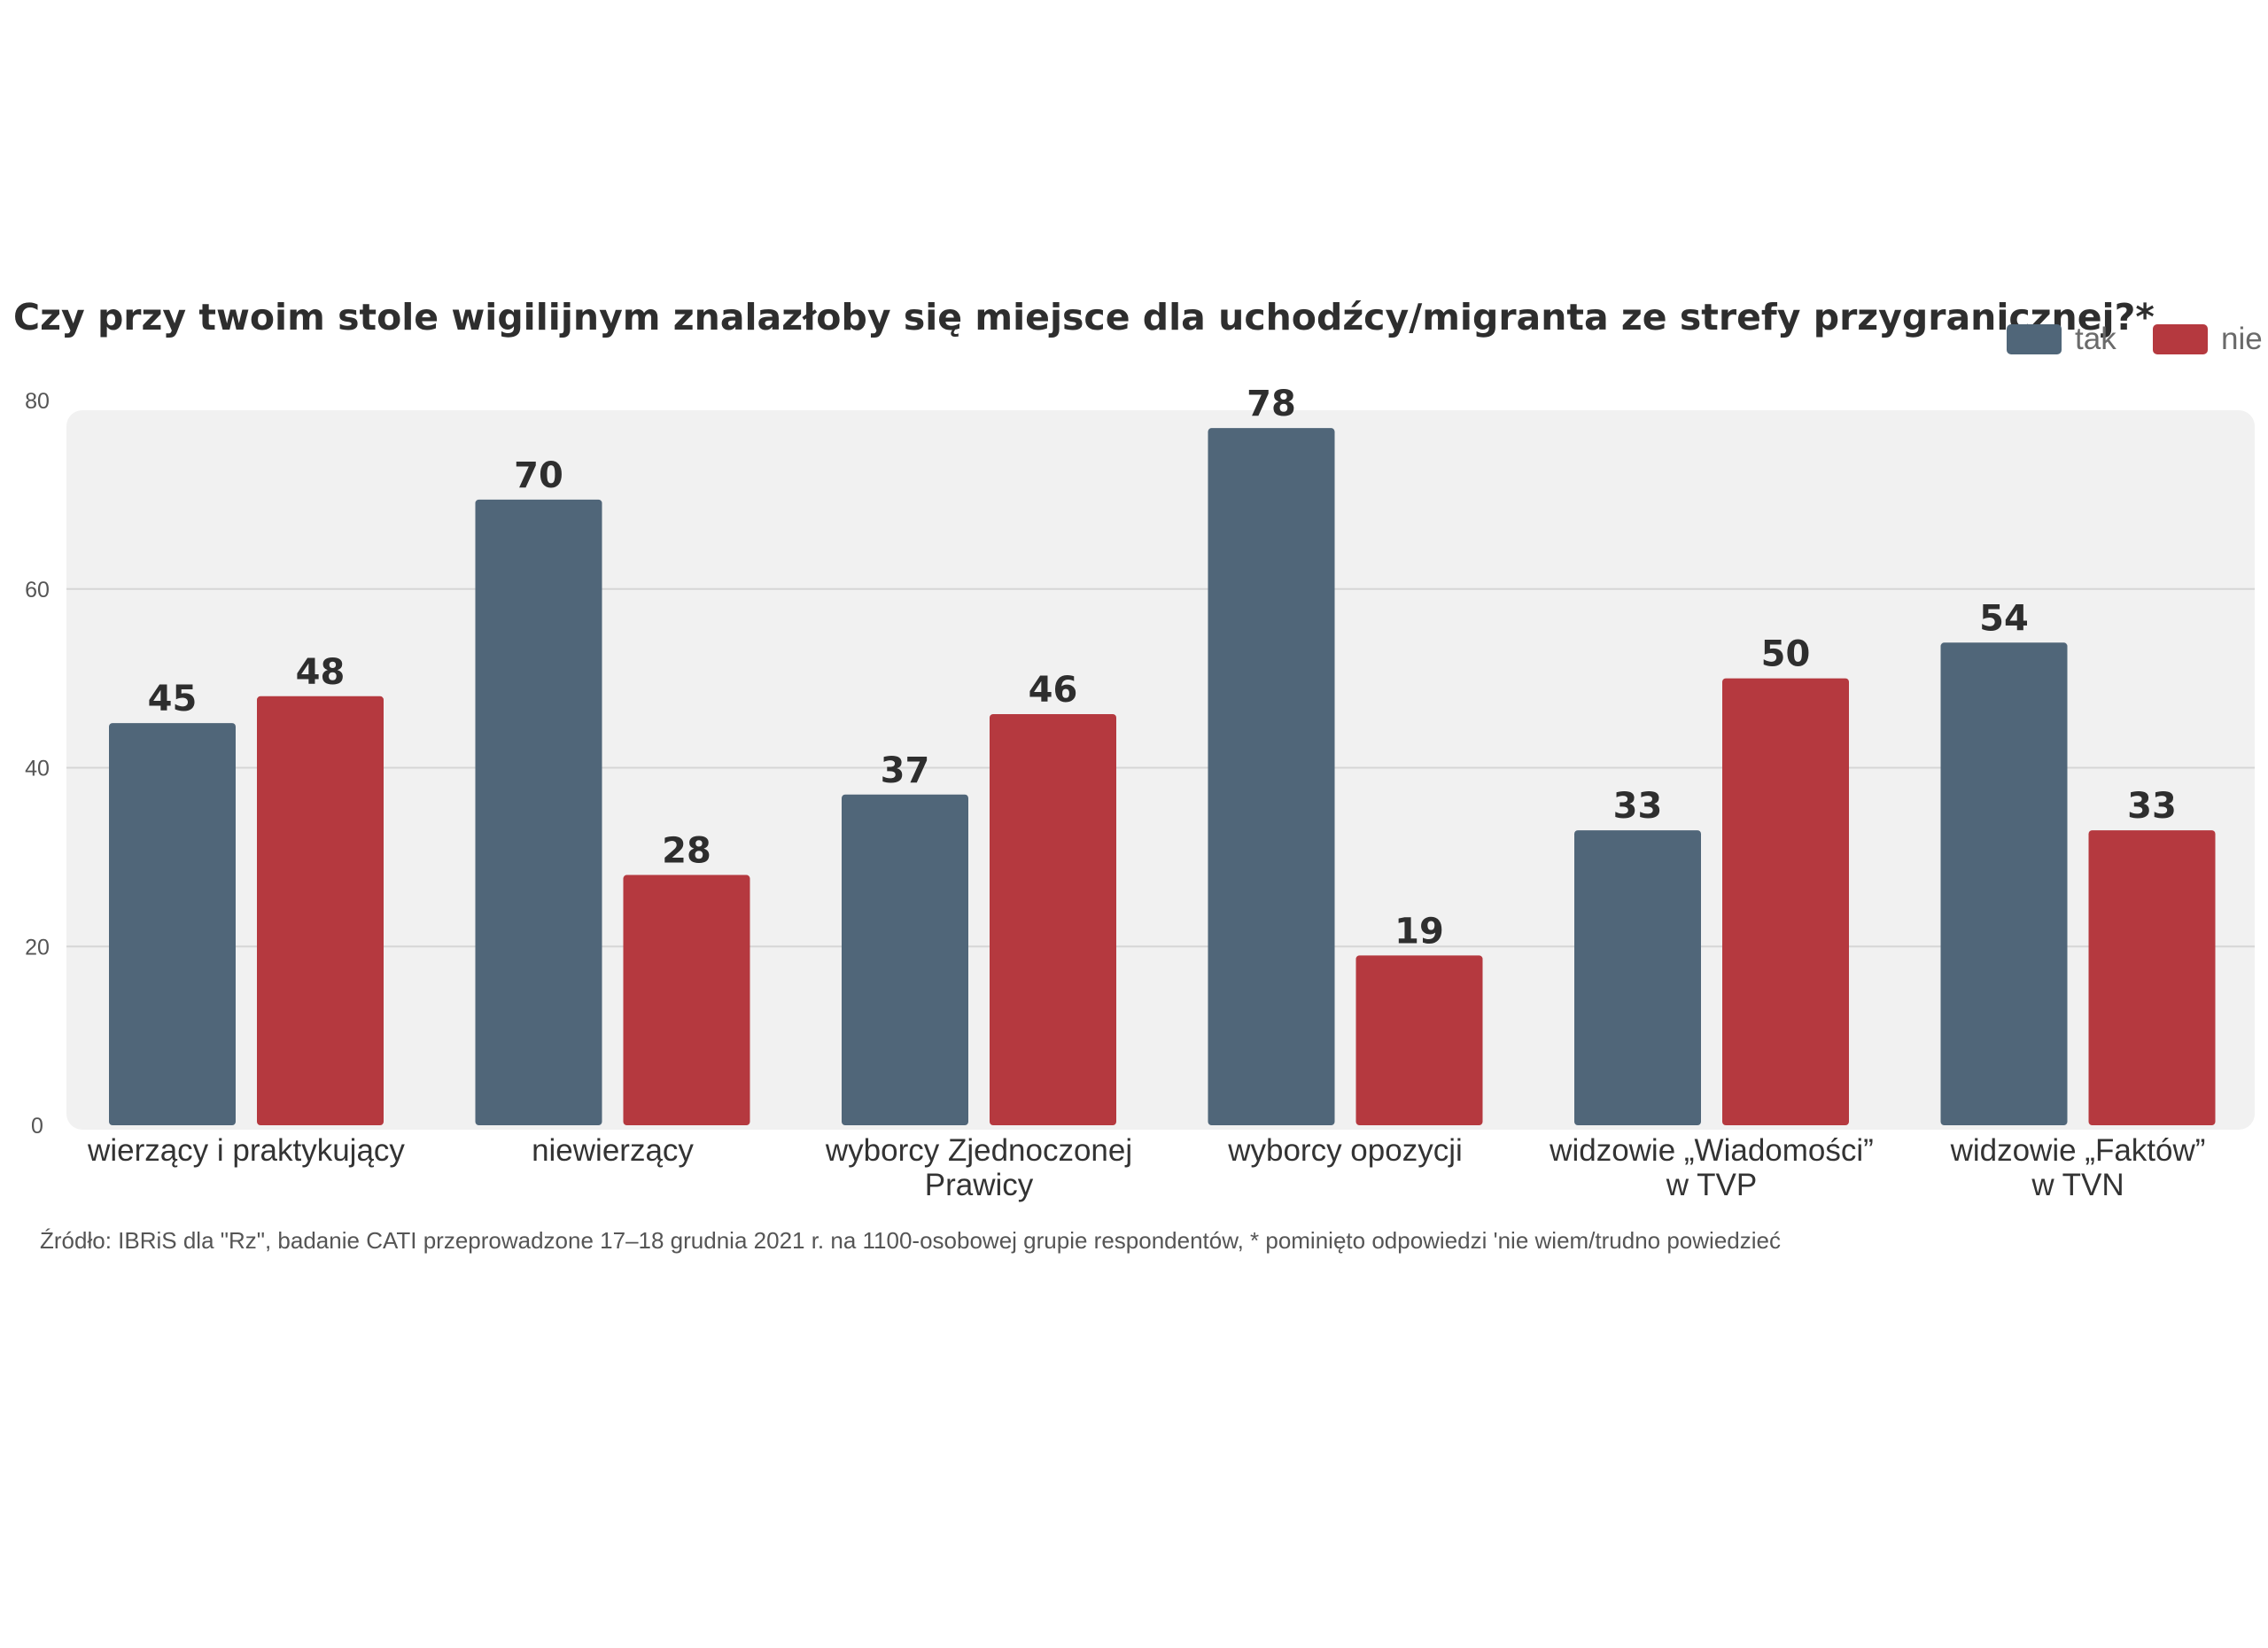  What do you see at coordinates (1345, 1150) in the screenshot?
I see `category-label-wyborcy-opozycji: wyborcy opozycji` at bounding box center [1345, 1150].